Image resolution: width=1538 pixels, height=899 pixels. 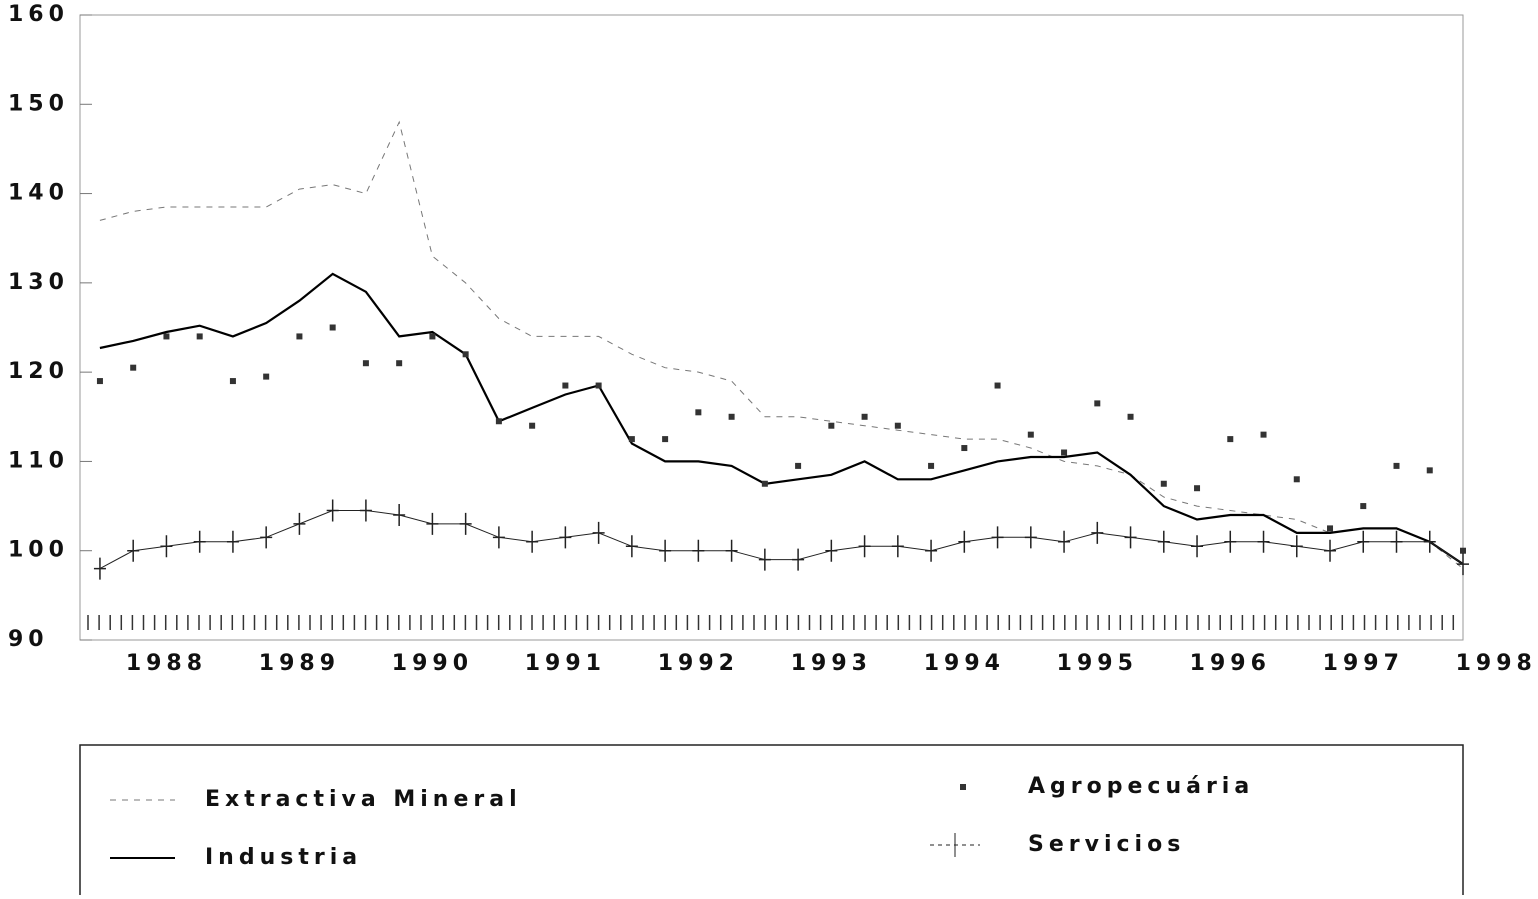 I want to click on x-tick-label: 1998, so click(x=1496, y=663).